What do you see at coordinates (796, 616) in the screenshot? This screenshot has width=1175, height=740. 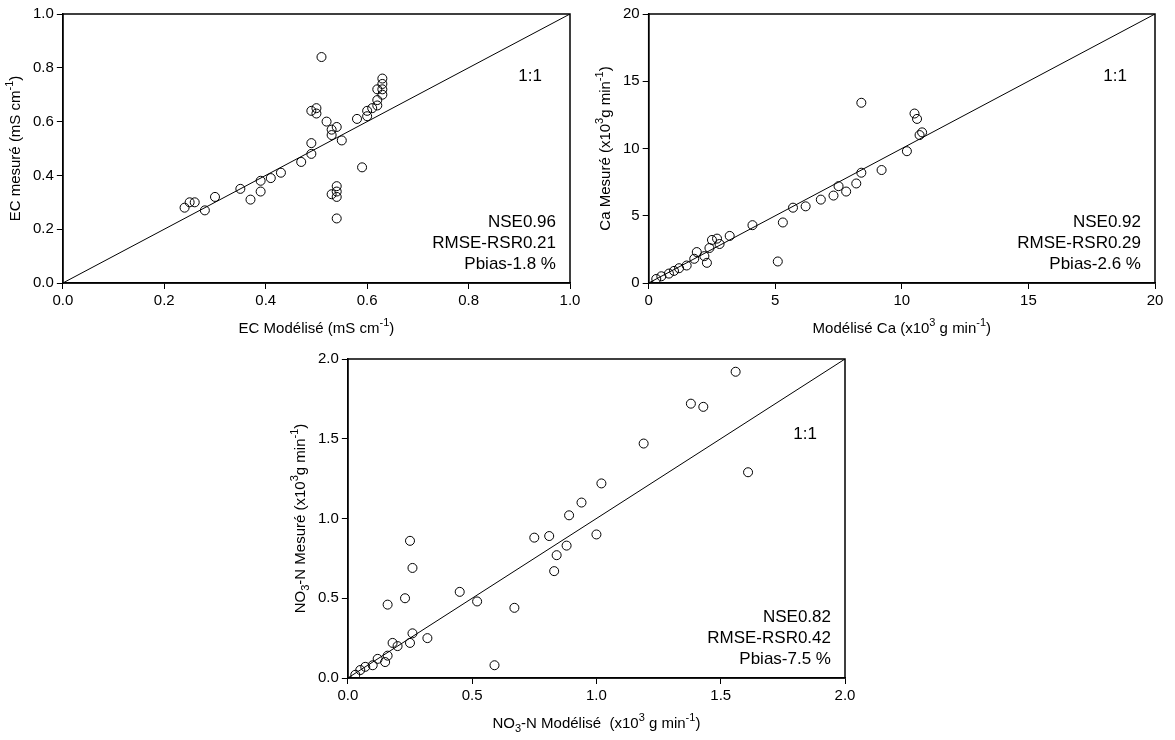 I see `annotation: NSE0.82` at bounding box center [796, 616].